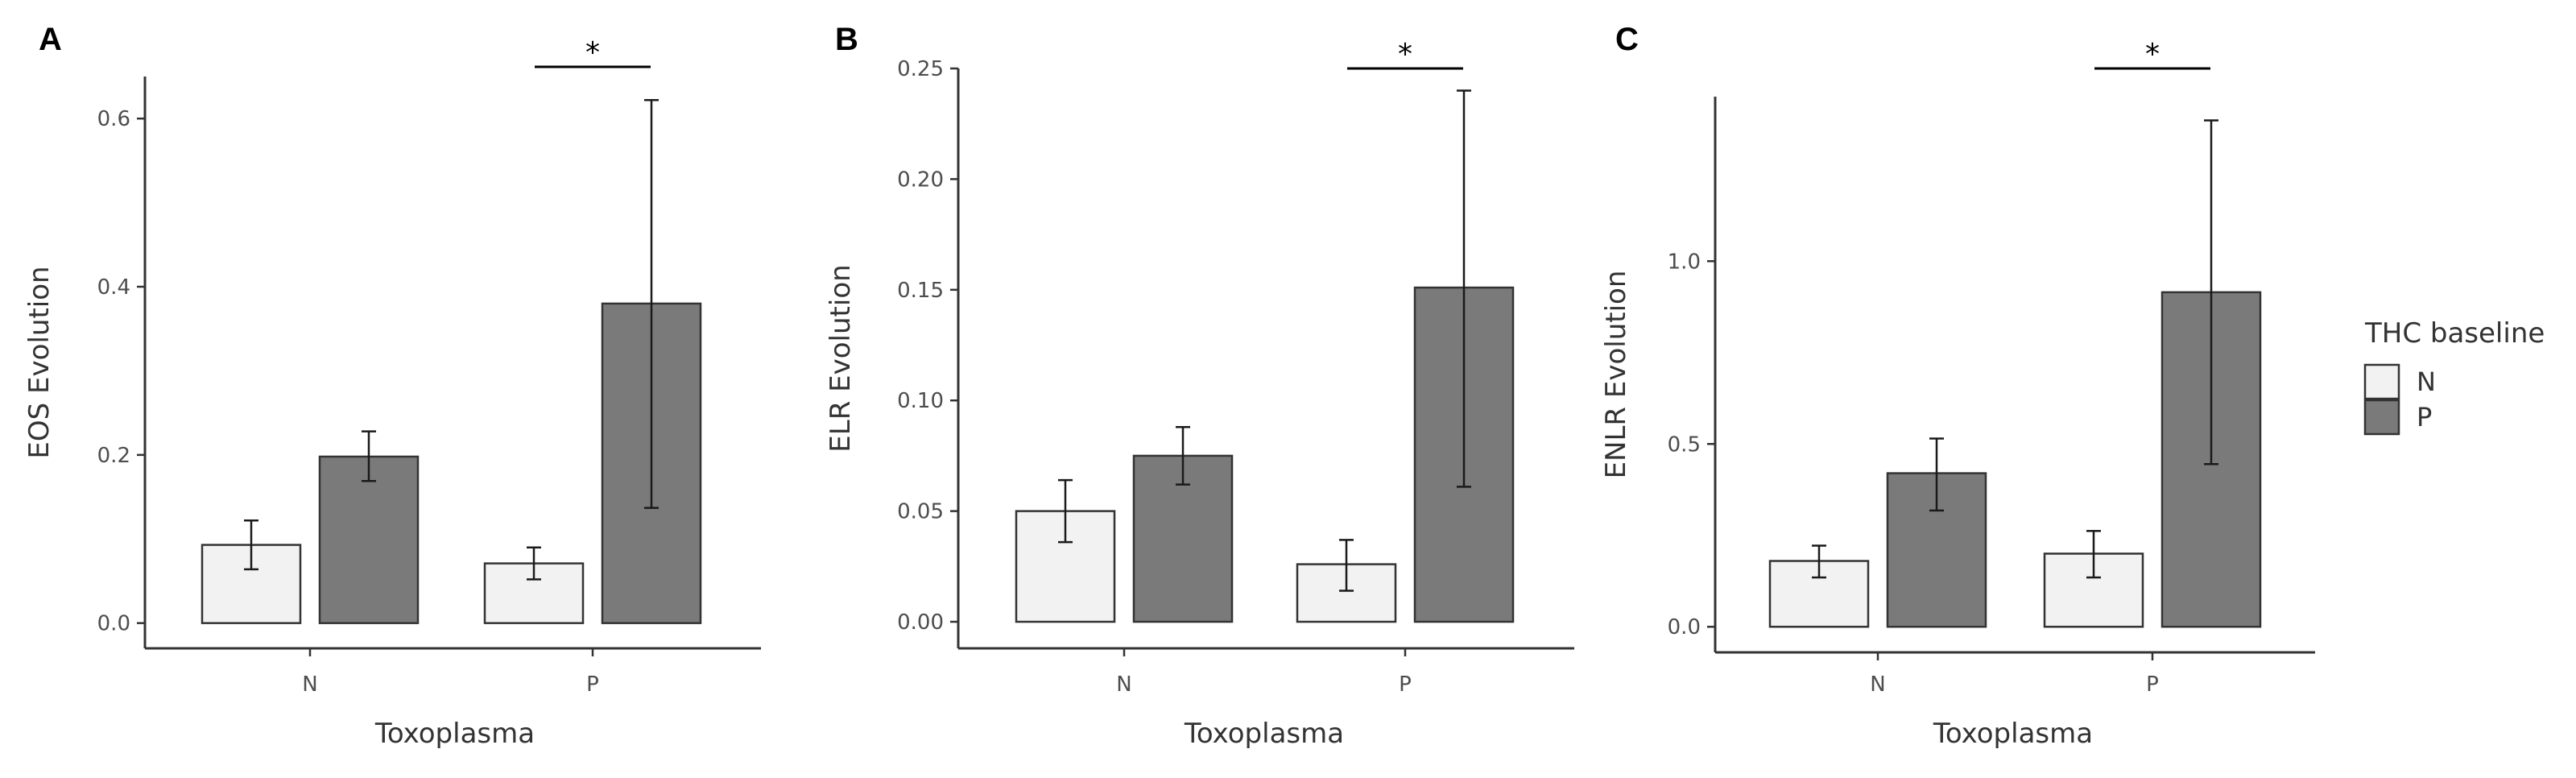  What do you see at coordinates (2424, 417) in the screenshot?
I see `legend-label-p: P` at bounding box center [2424, 417].